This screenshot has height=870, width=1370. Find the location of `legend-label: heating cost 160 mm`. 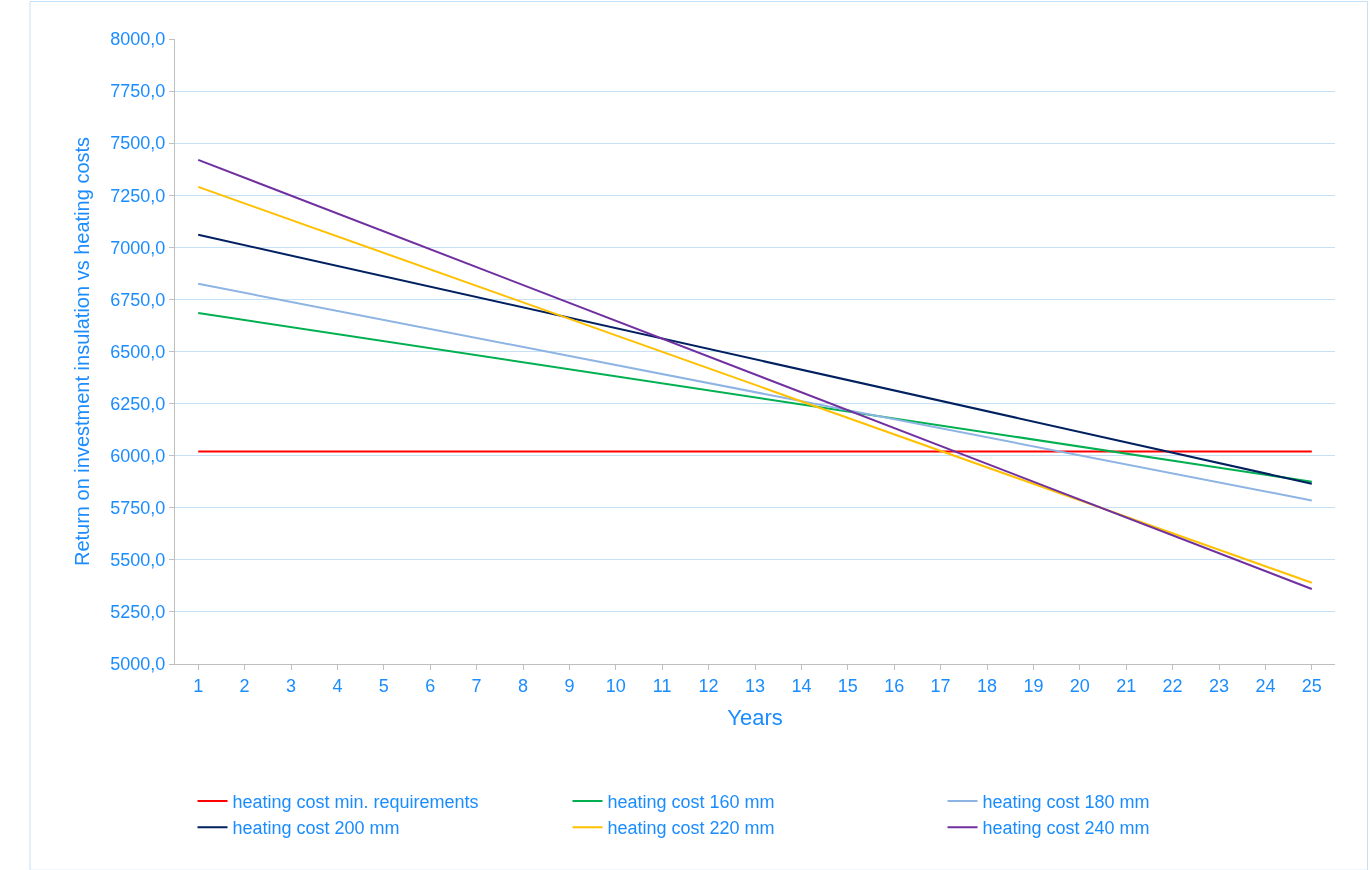

legend-label: heating cost 160 mm is located at coordinates (691, 801).